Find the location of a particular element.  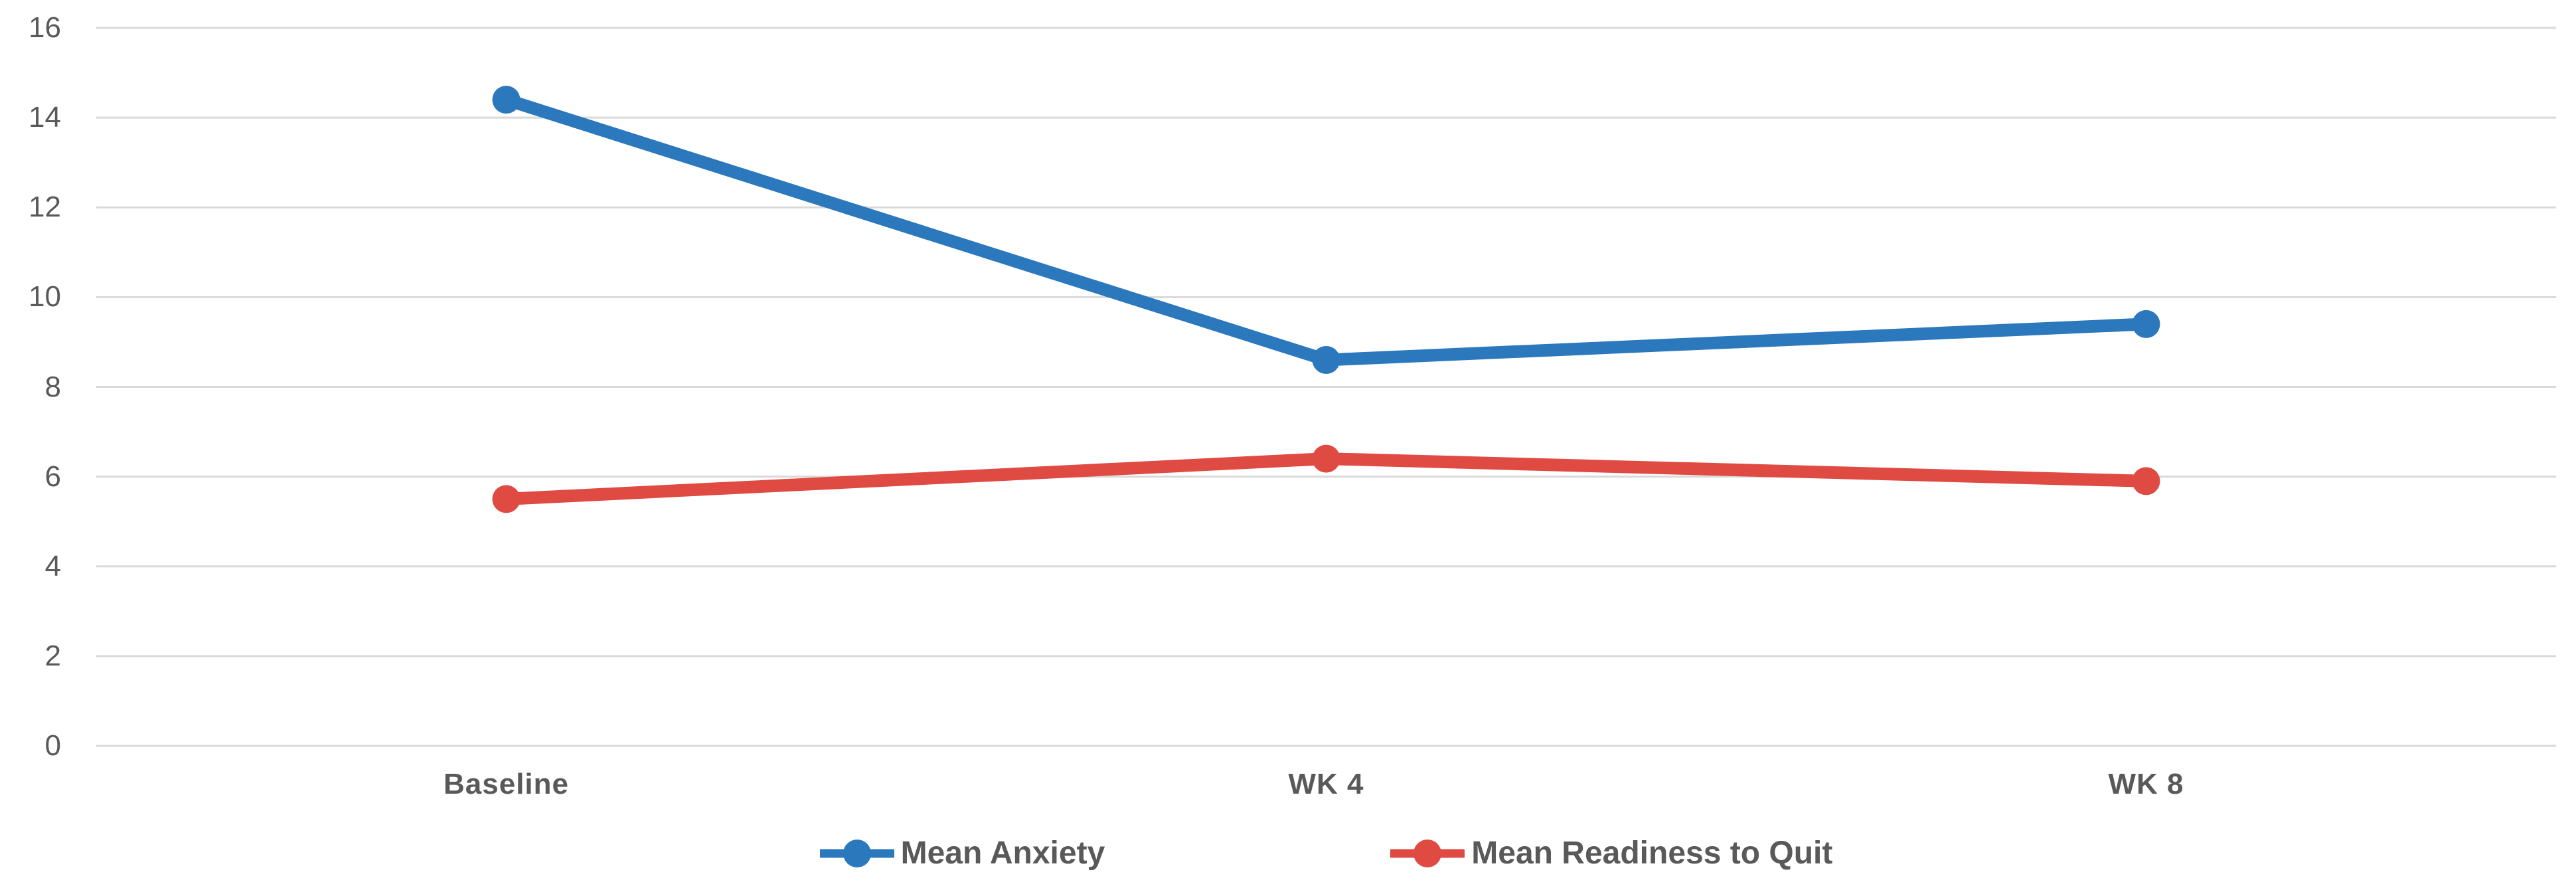

y-axis-label-10: 10 is located at coordinates (45, 296).